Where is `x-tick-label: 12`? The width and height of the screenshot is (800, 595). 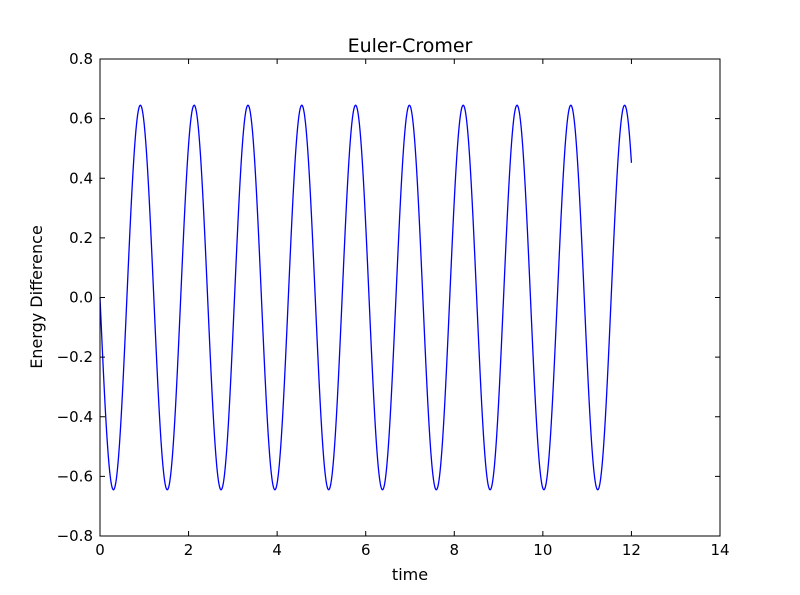 x-tick-label: 12 is located at coordinates (631, 550).